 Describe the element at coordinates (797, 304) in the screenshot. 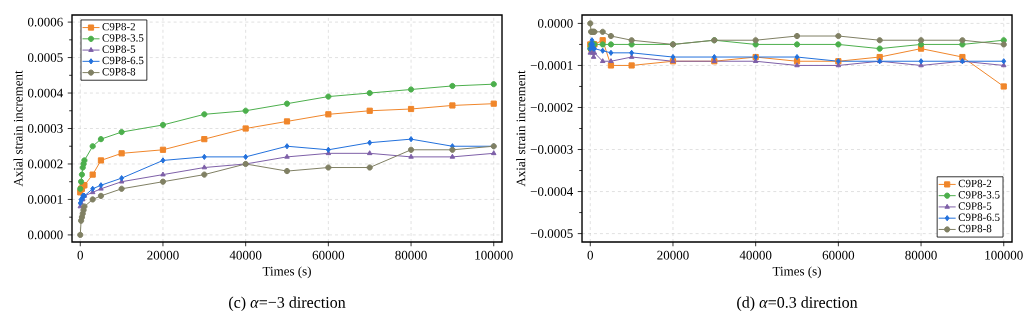

I see `text: (d) α=0.3 direction` at that location.